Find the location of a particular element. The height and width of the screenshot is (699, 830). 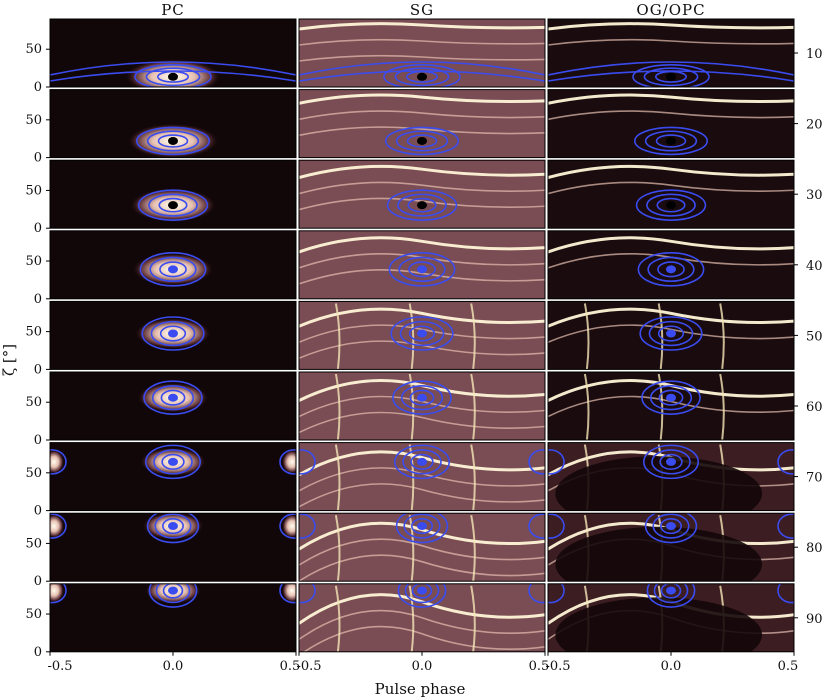

column-title: OG/OPC is located at coordinates (670, 10).